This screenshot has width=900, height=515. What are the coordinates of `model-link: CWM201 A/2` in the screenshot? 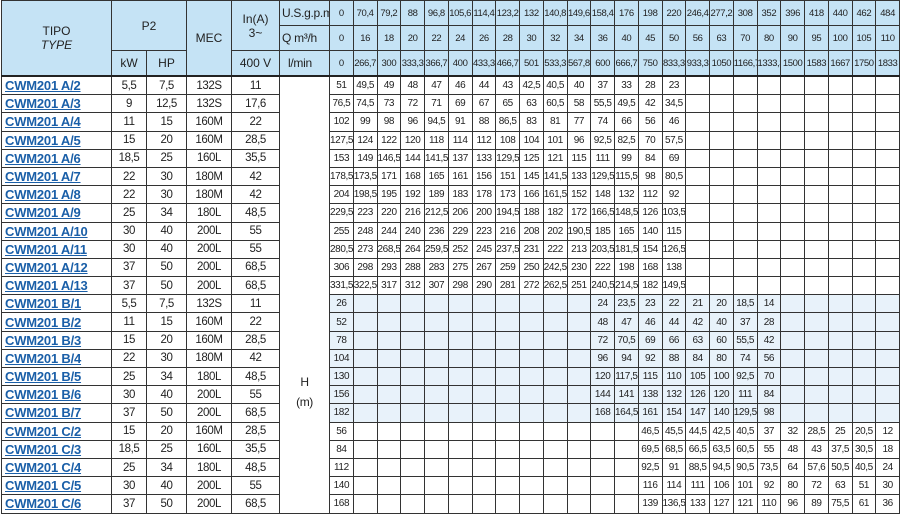 It's located at (56, 85).